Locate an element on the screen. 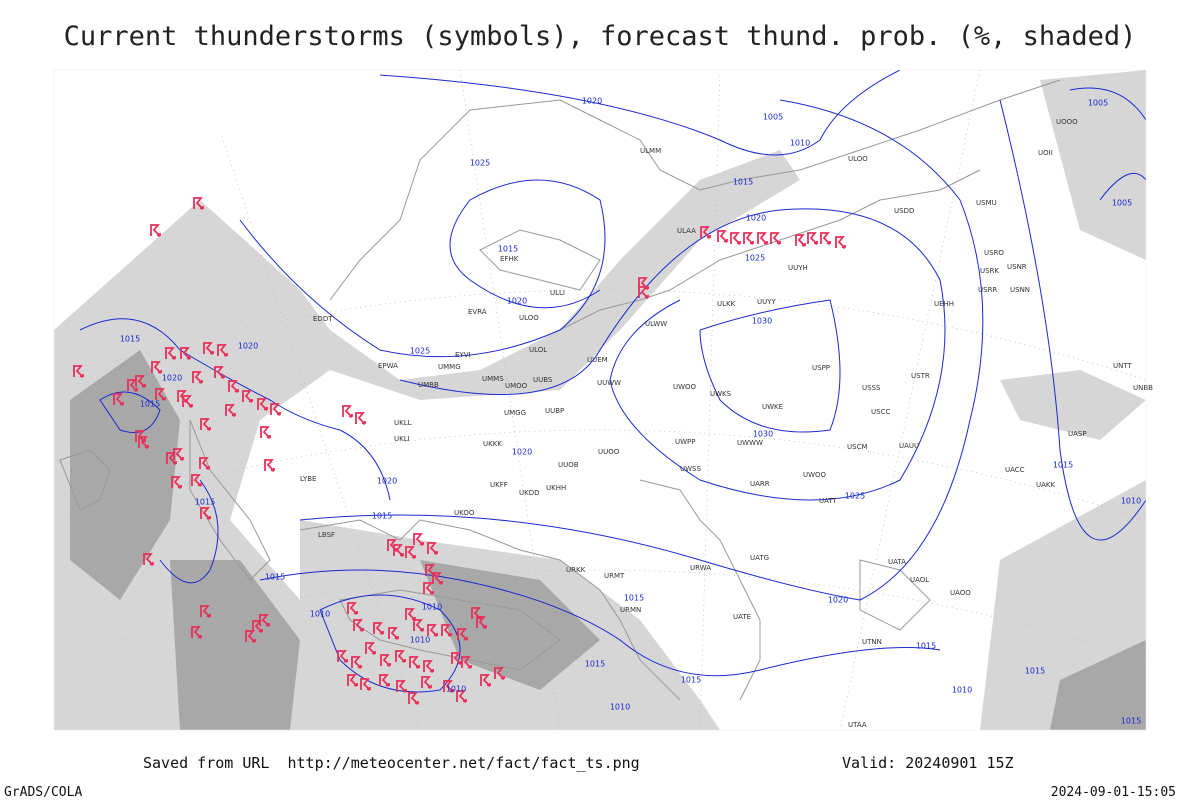 The image size is (1200, 800). station-label: USNN is located at coordinates (1020, 290).